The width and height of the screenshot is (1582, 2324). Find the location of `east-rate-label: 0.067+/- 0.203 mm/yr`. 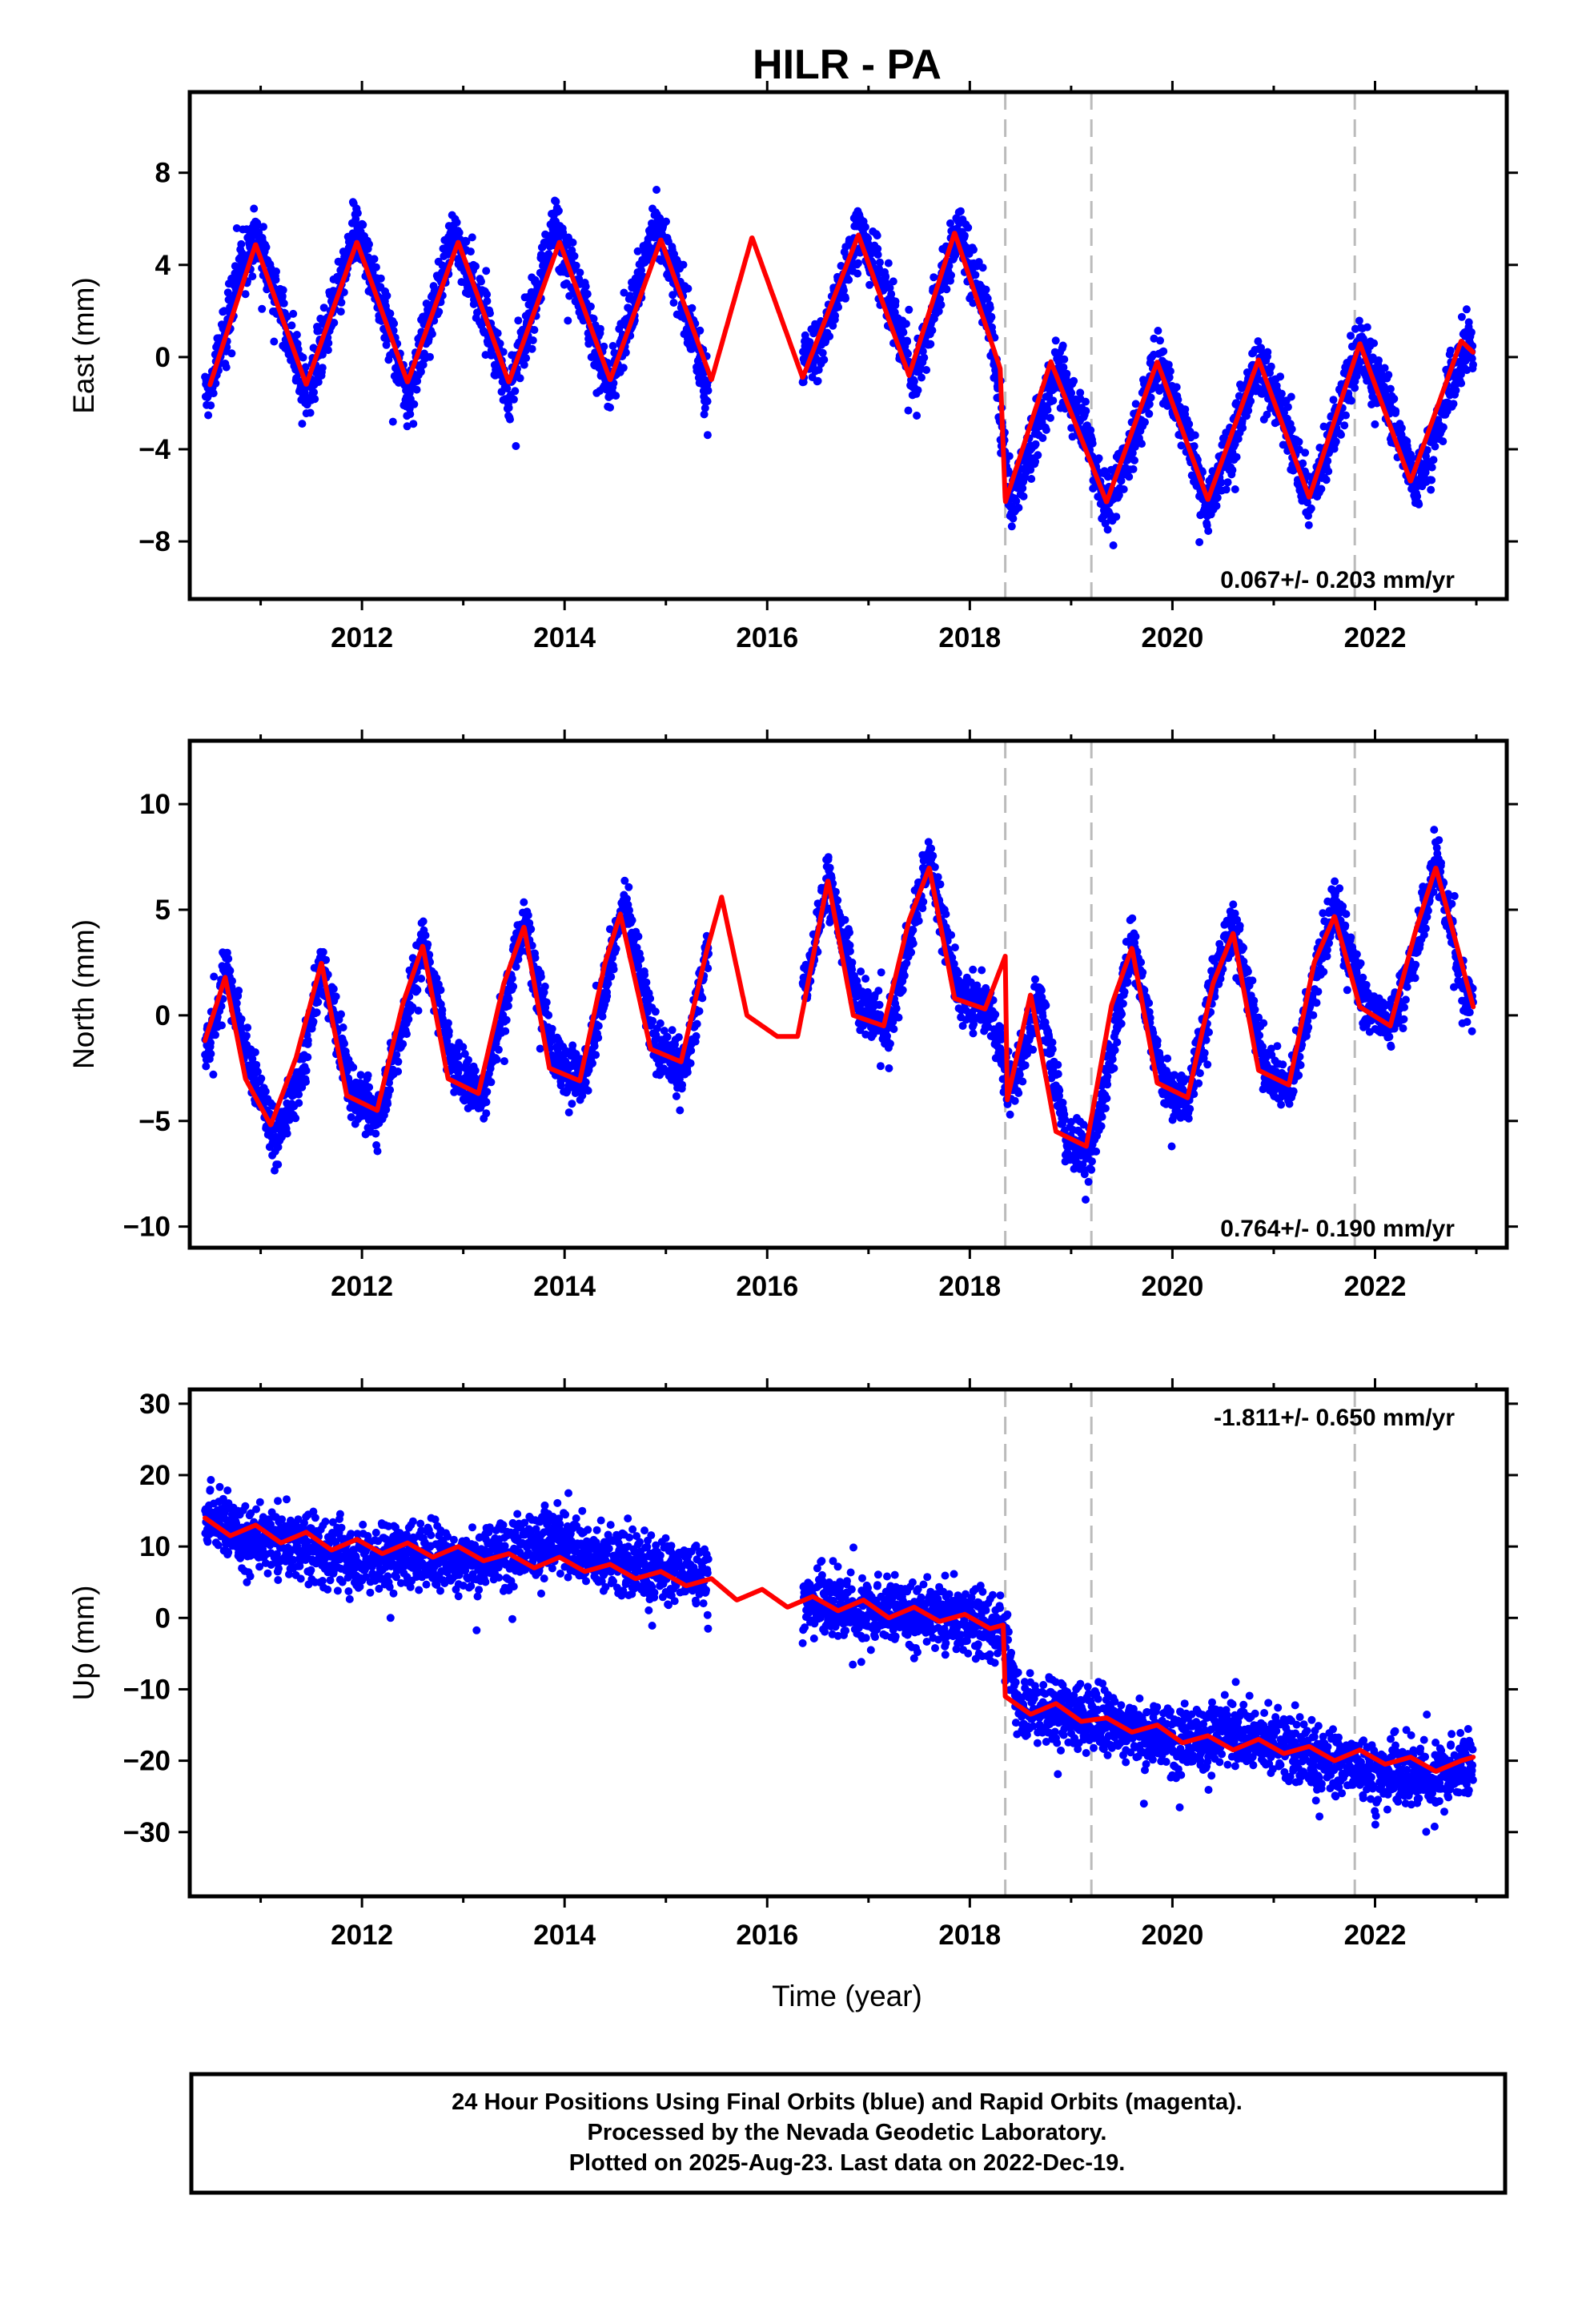

east-rate-label: 0.067+/- 0.203 mm/yr is located at coordinates (1337, 580).